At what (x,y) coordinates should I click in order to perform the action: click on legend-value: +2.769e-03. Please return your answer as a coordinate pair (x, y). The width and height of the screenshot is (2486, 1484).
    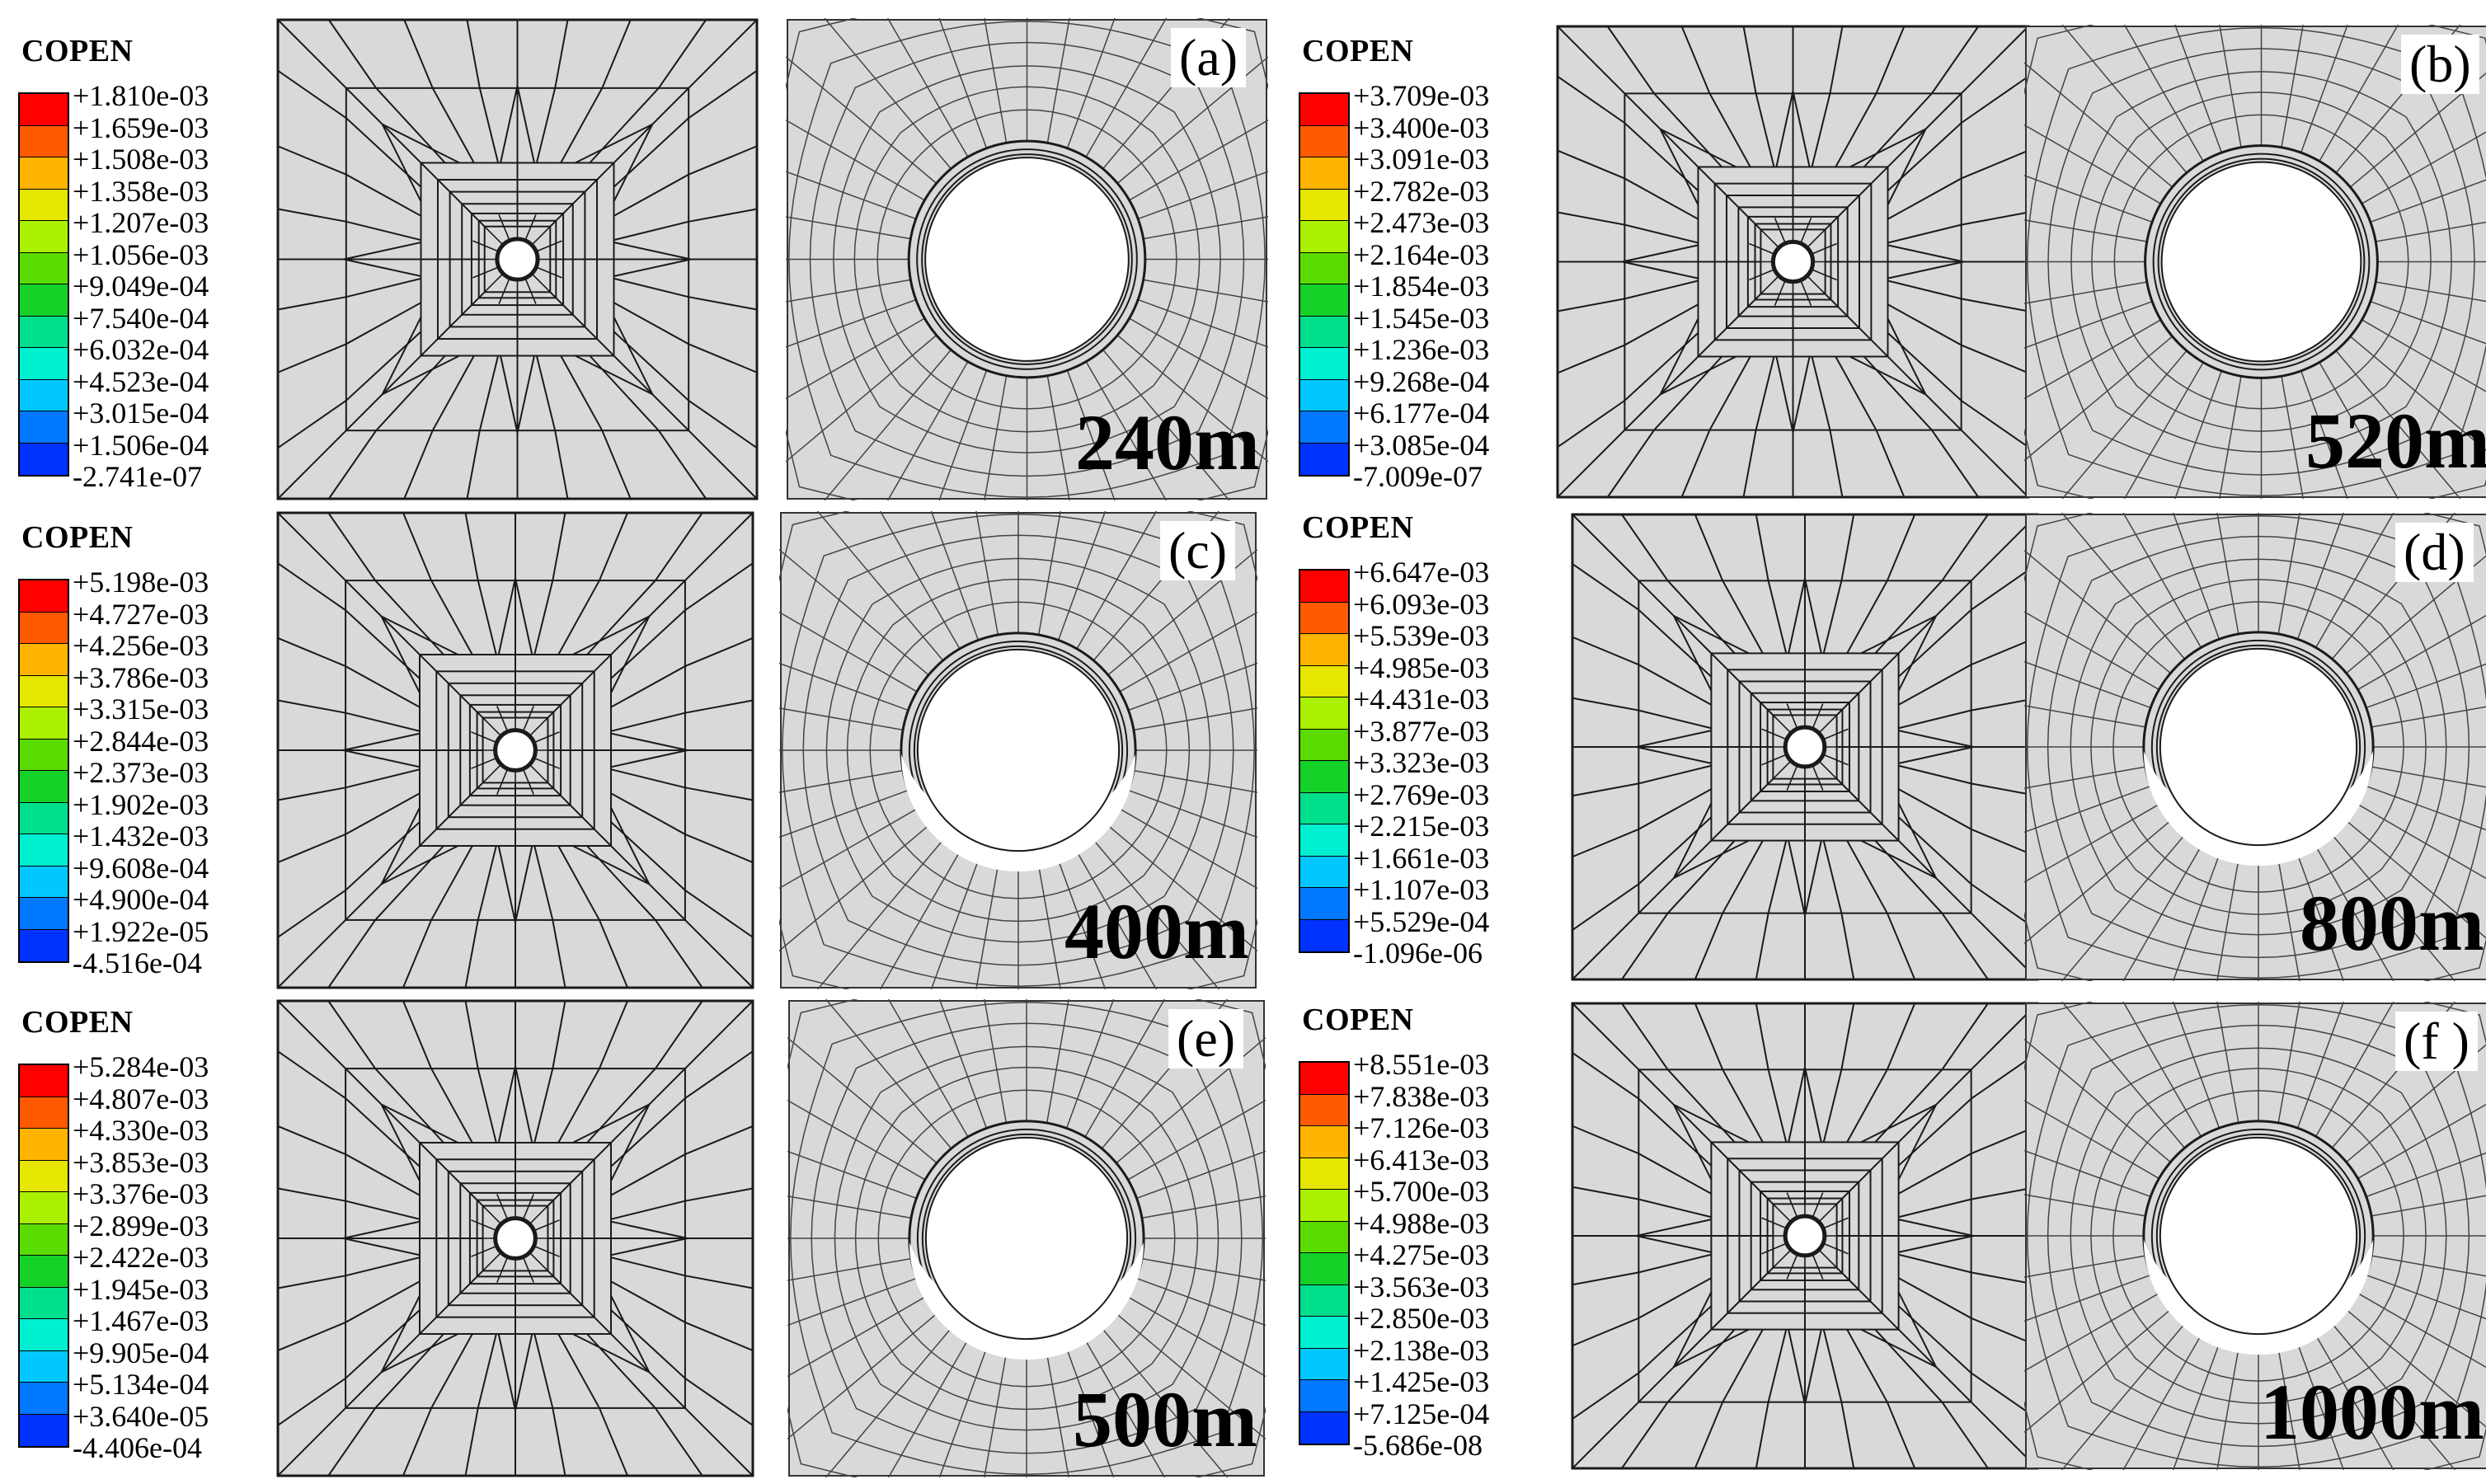
    Looking at the image, I should click on (1421, 794).